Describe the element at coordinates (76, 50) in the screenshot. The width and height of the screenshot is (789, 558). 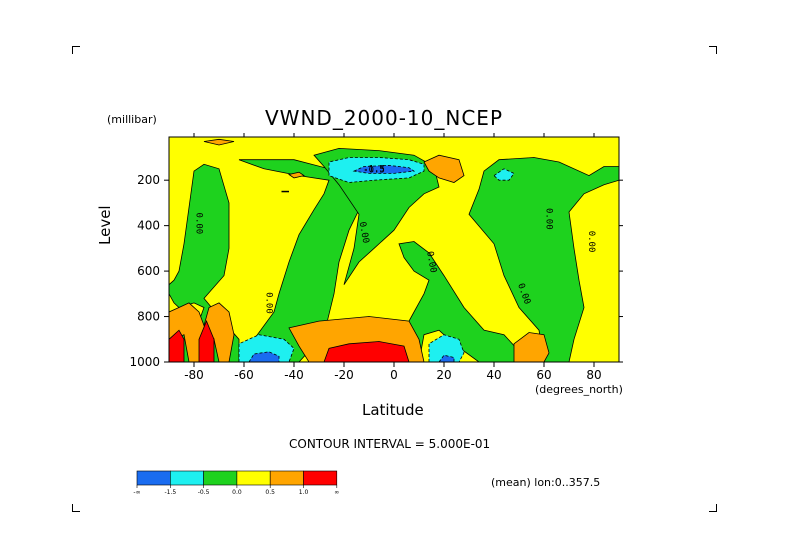
I see `crop-mark-top-left` at that location.